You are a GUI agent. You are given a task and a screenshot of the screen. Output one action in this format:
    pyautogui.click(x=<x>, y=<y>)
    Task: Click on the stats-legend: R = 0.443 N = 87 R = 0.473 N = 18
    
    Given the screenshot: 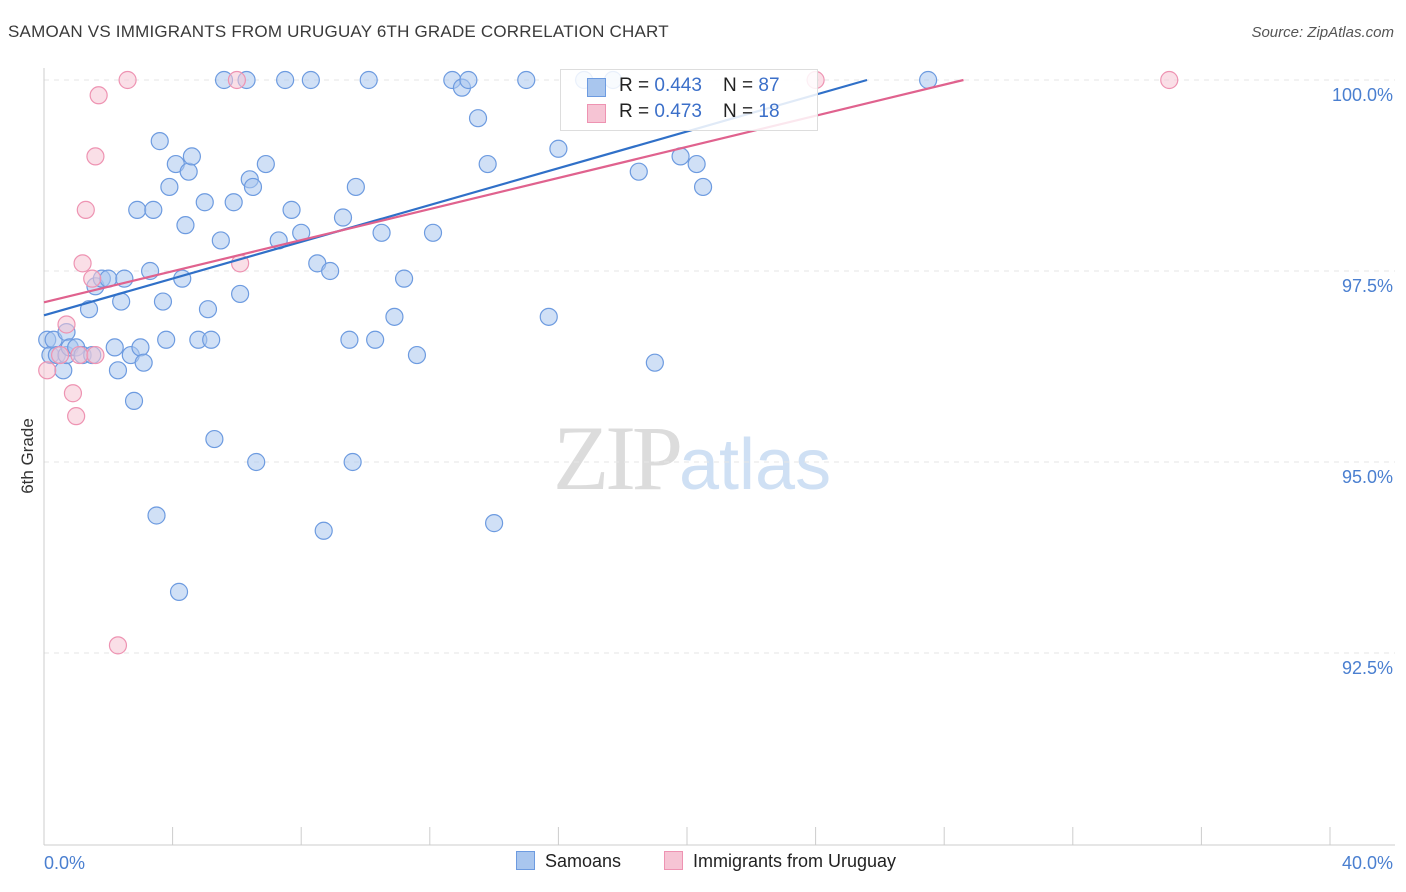 What is the action you would take?
    pyautogui.click(x=689, y=100)
    